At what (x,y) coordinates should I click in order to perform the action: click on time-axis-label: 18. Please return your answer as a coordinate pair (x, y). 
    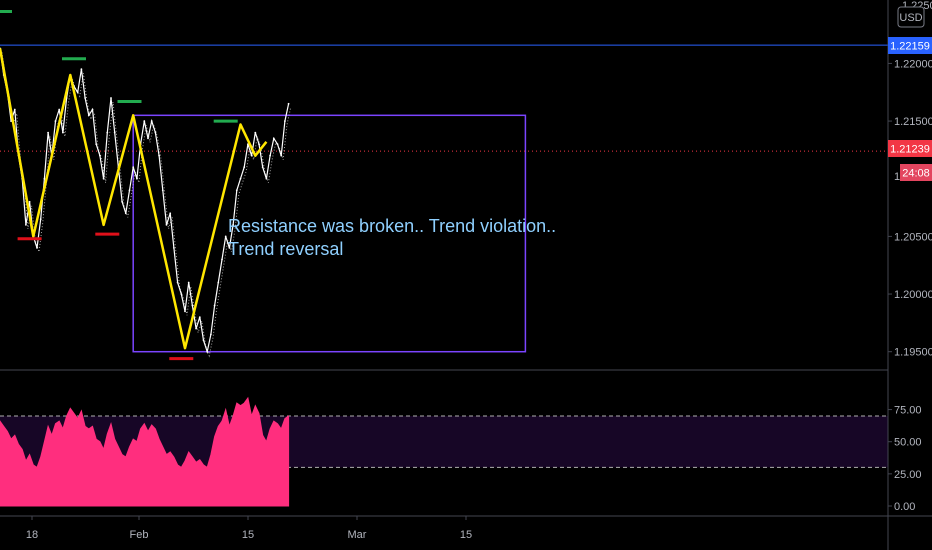
    Looking at the image, I should click on (32, 535).